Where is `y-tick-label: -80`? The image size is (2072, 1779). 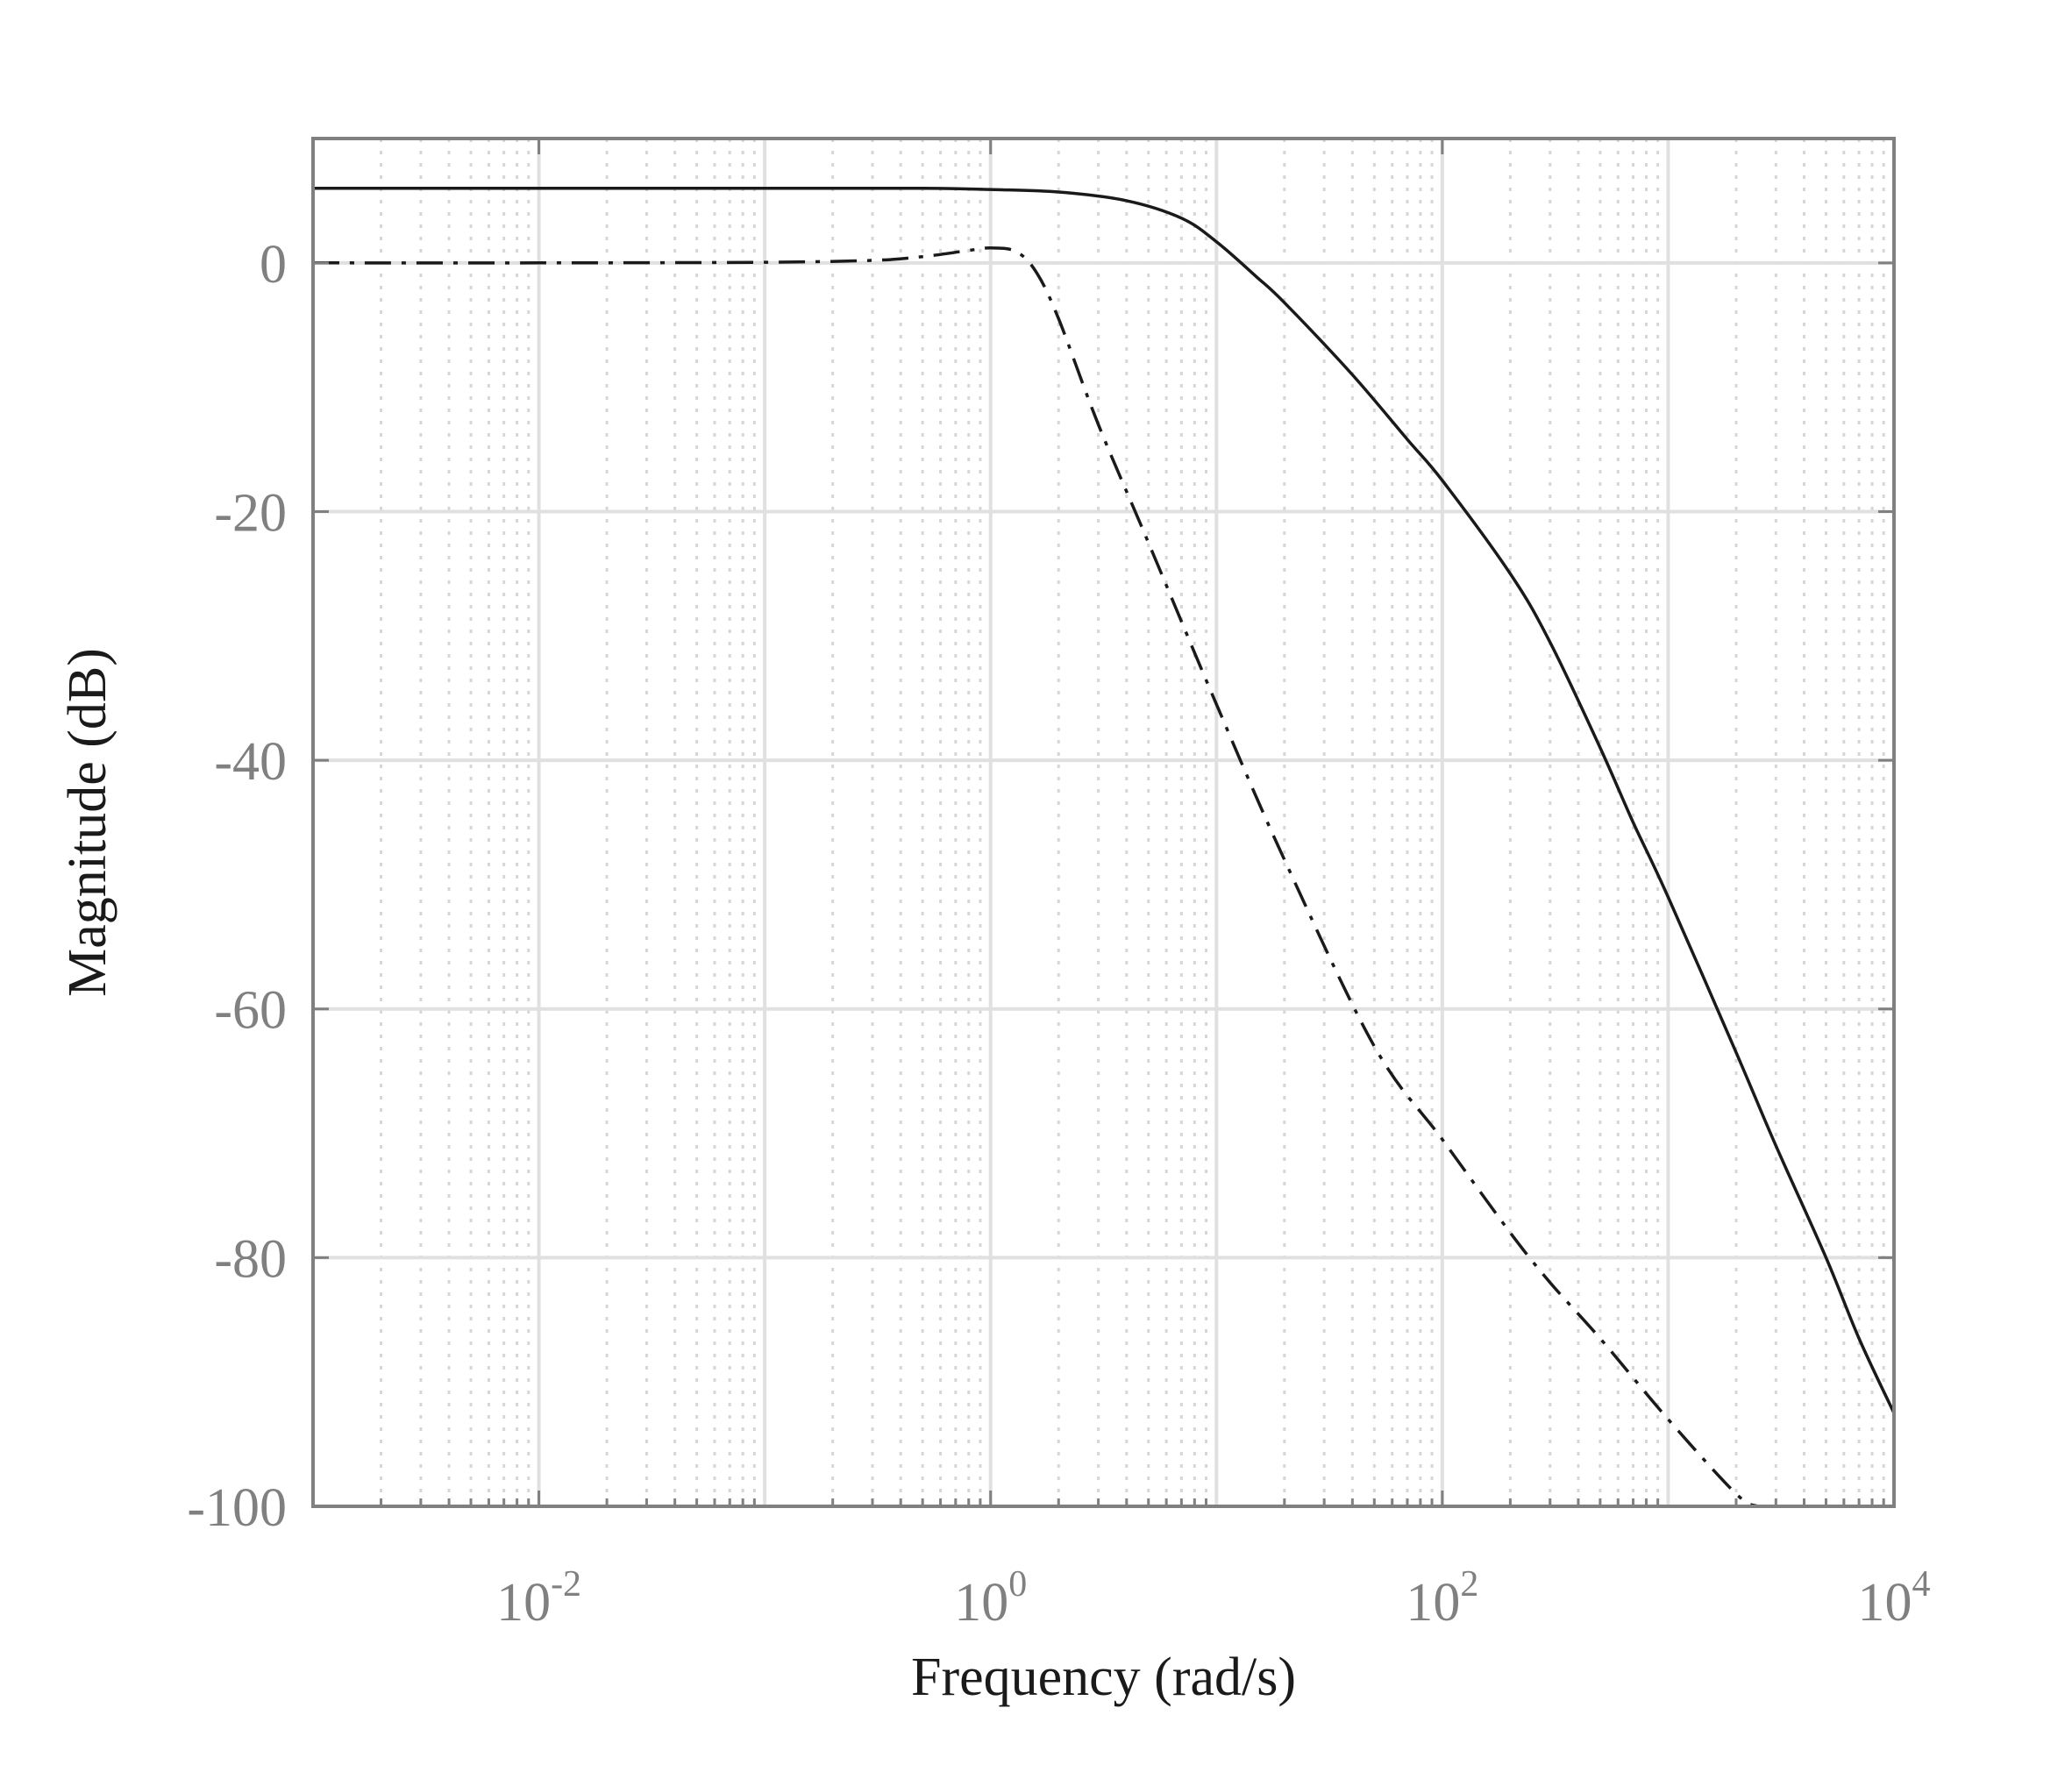
y-tick-label: -80 is located at coordinates (250, 1259).